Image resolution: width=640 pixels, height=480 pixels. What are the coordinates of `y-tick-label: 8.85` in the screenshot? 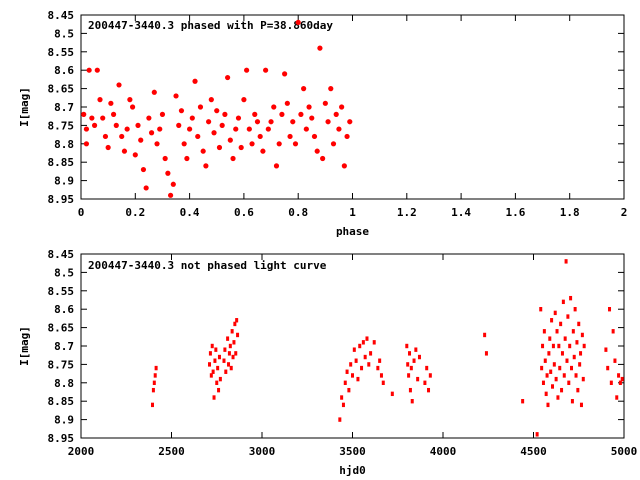 It's located at (61, 162).